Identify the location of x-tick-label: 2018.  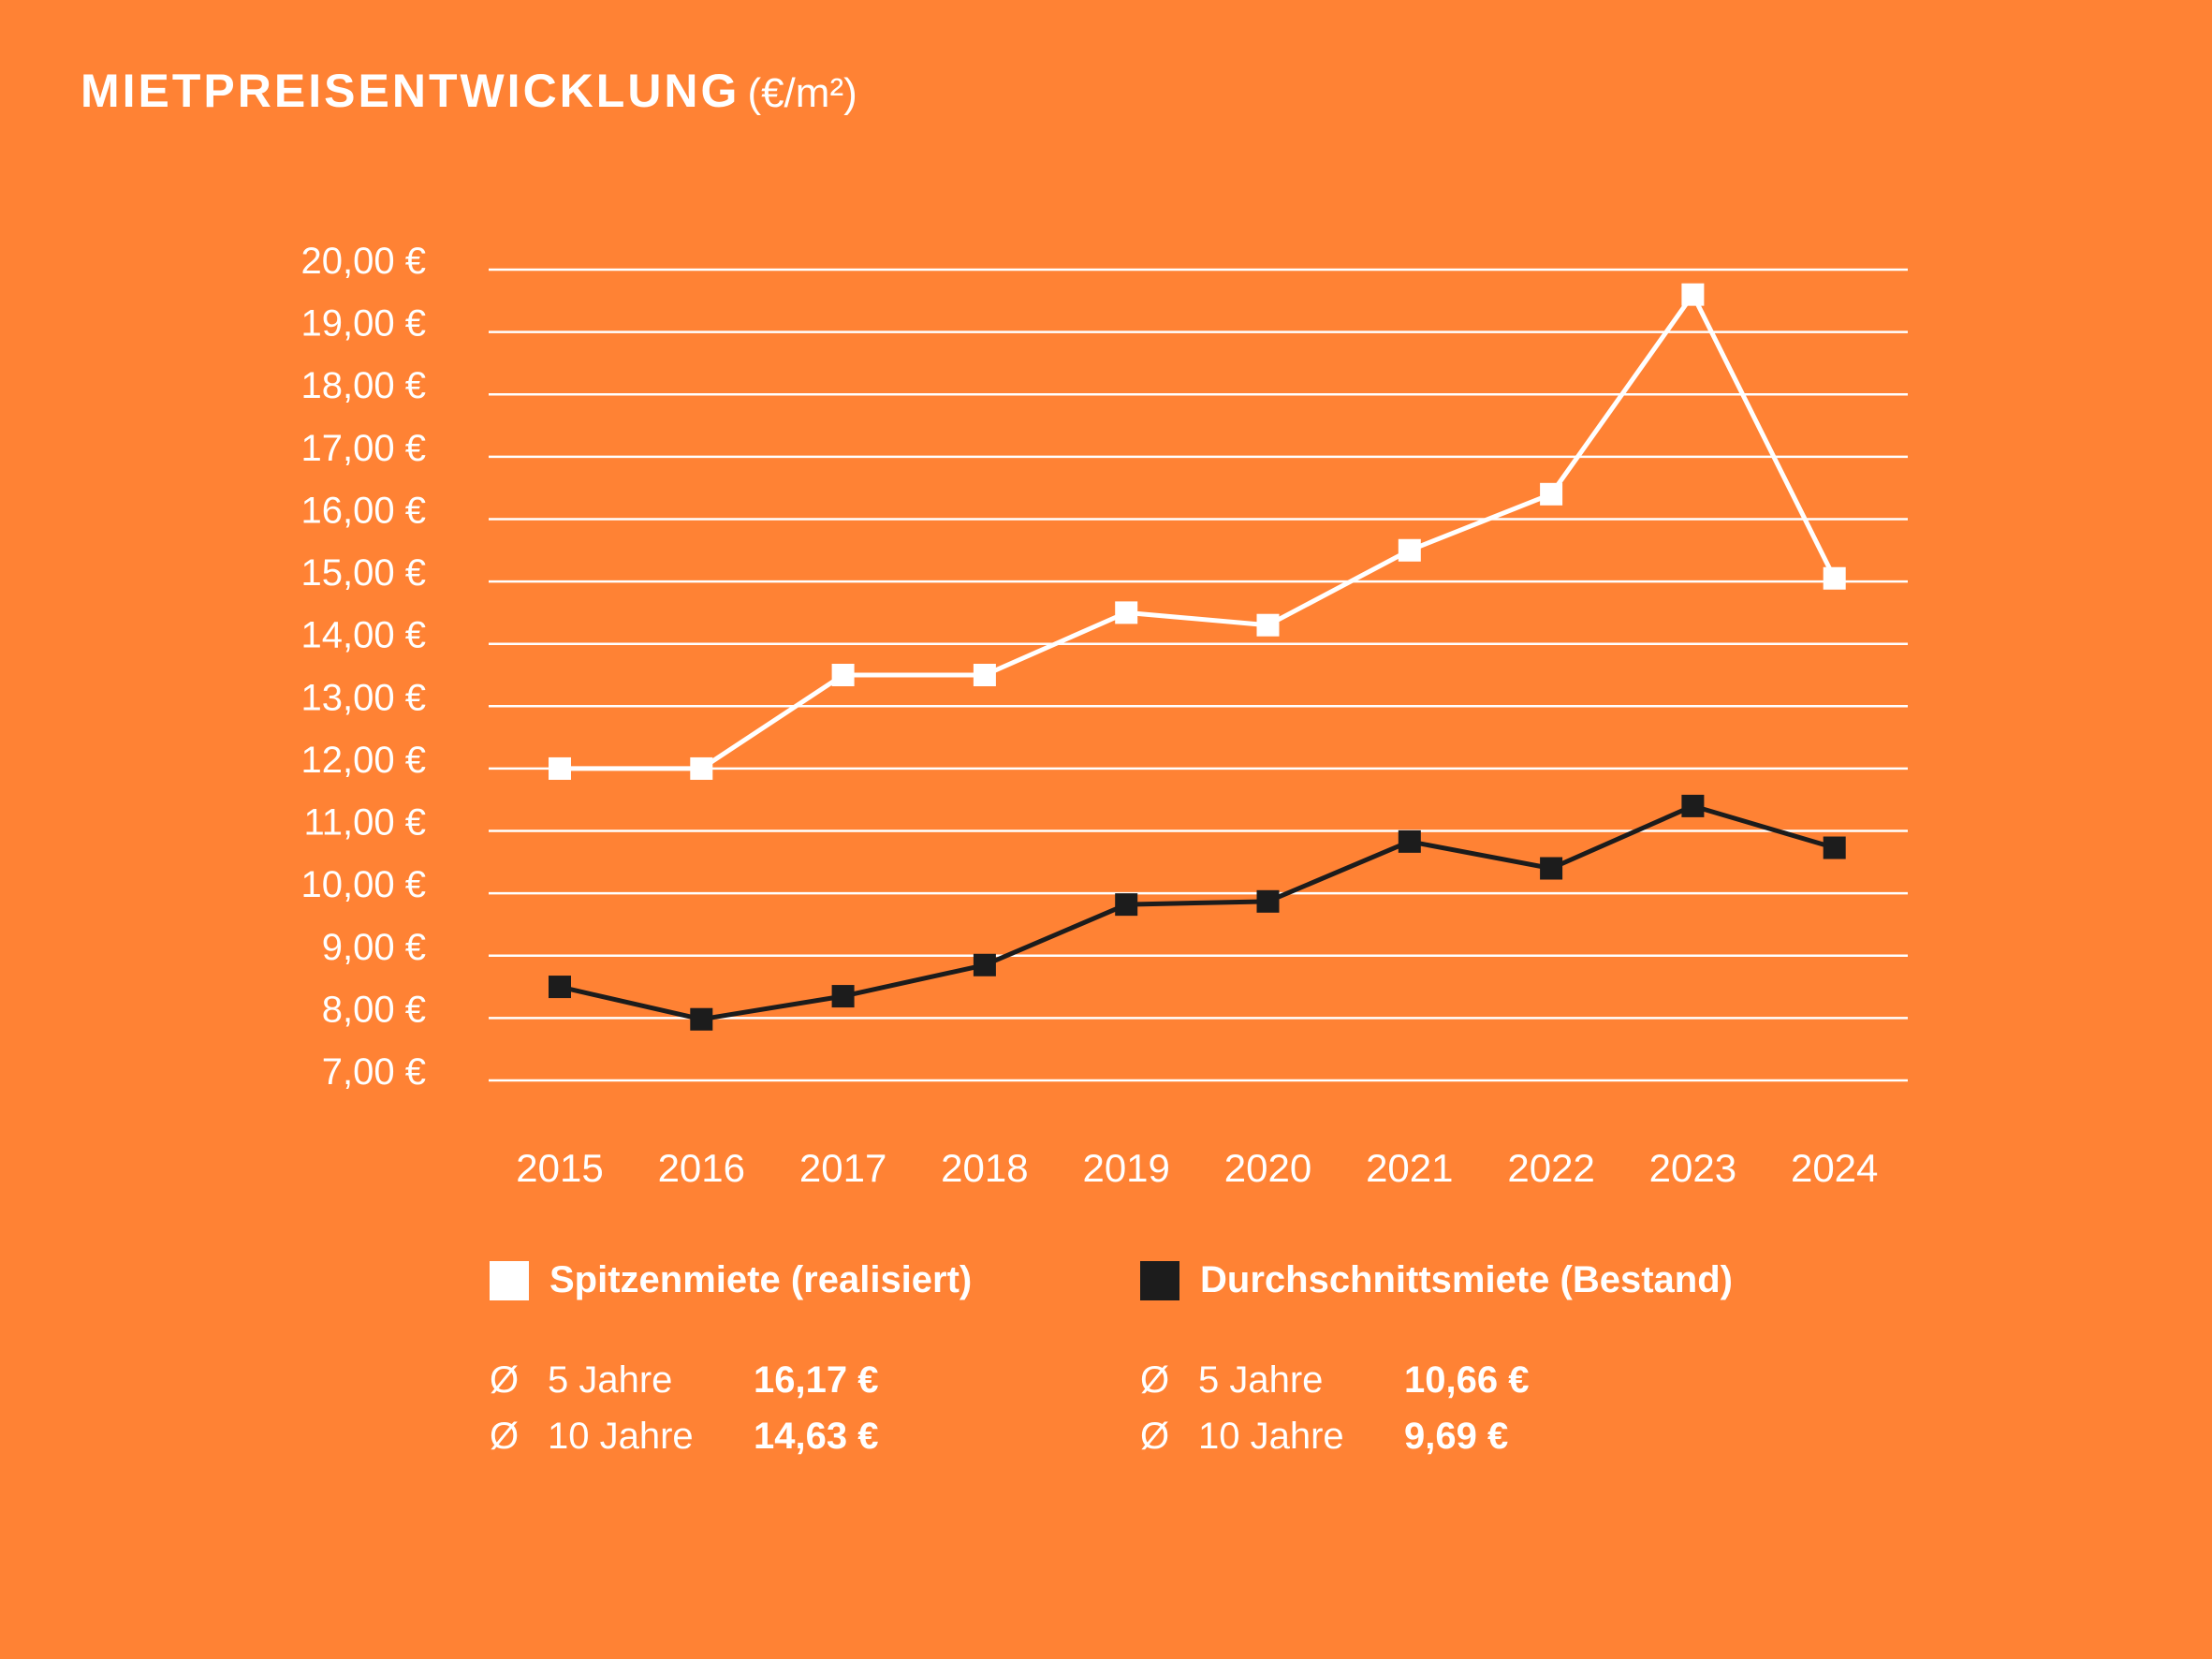
(984, 1168).